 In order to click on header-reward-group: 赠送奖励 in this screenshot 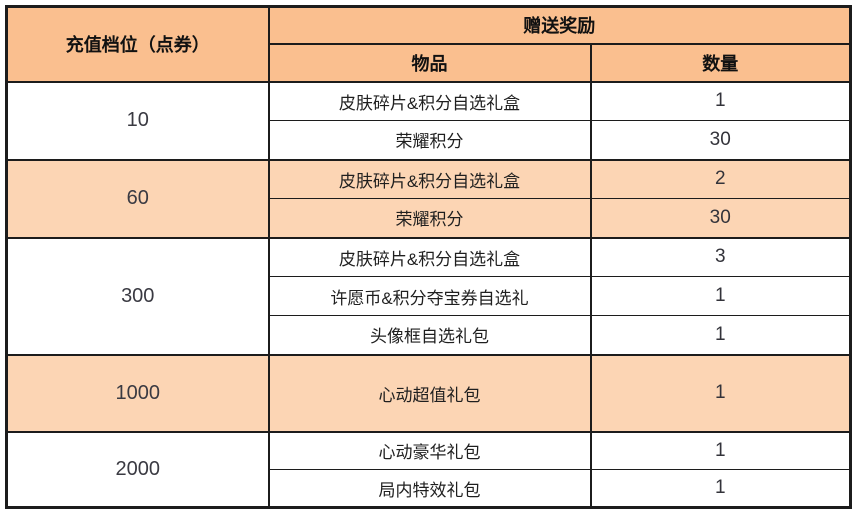, I will do `click(559, 25)`.